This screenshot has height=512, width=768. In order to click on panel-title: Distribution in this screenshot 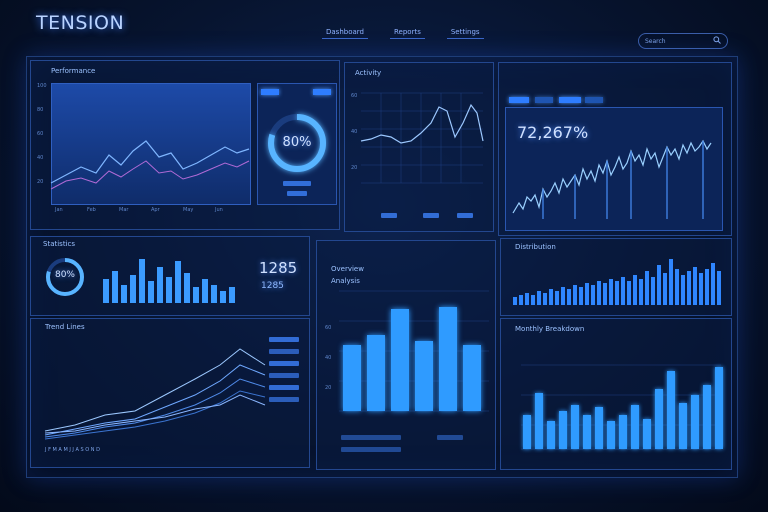, I will do `click(535, 247)`.